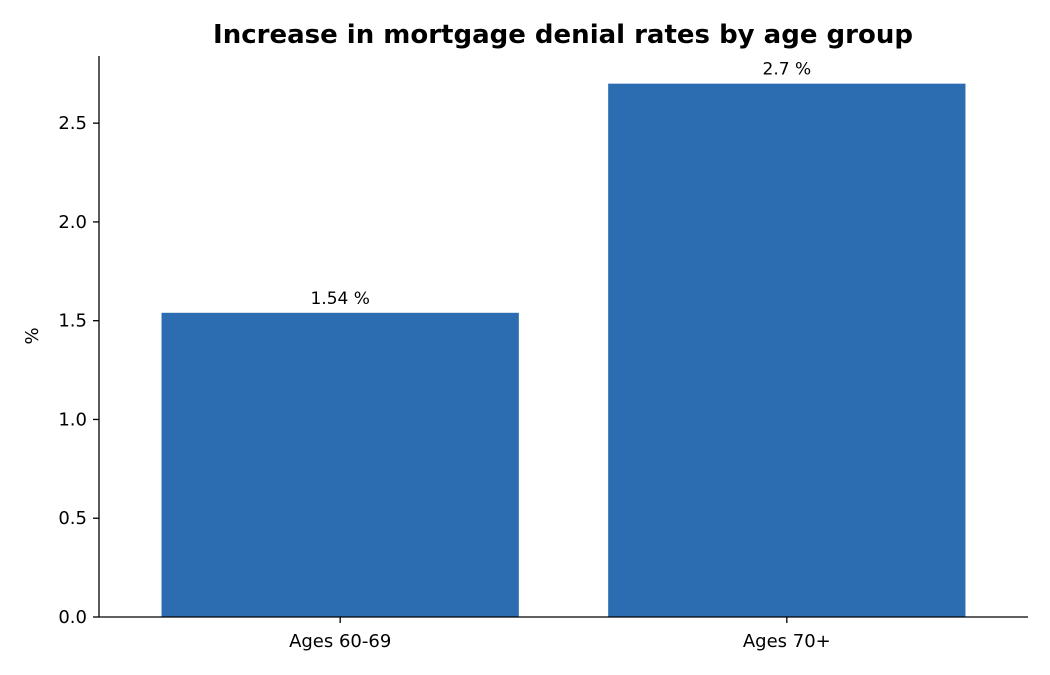 Image resolution: width=1050 pixels, height=675 pixels. I want to click on y-axis-label: %, so click(32, 335).